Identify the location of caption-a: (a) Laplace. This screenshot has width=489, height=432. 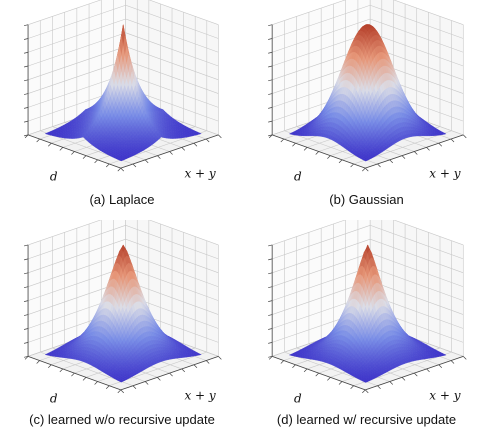
(122, 199).